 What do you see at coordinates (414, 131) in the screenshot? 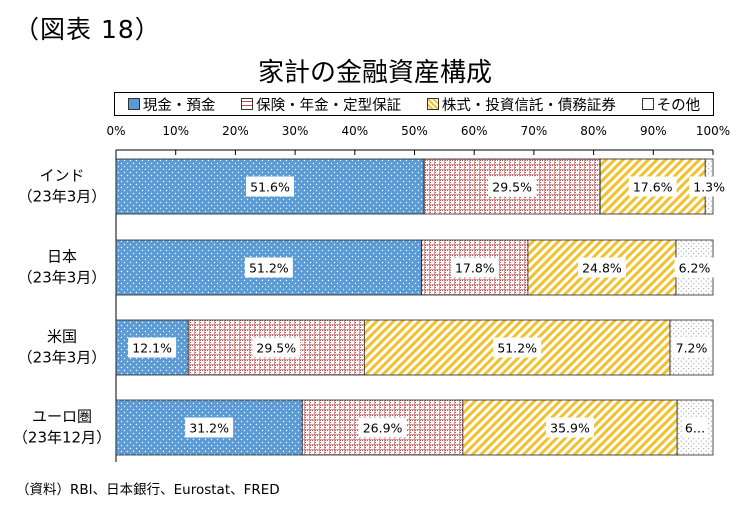
I see `x-tick-label: 50%` at bounding box center [414, 131].